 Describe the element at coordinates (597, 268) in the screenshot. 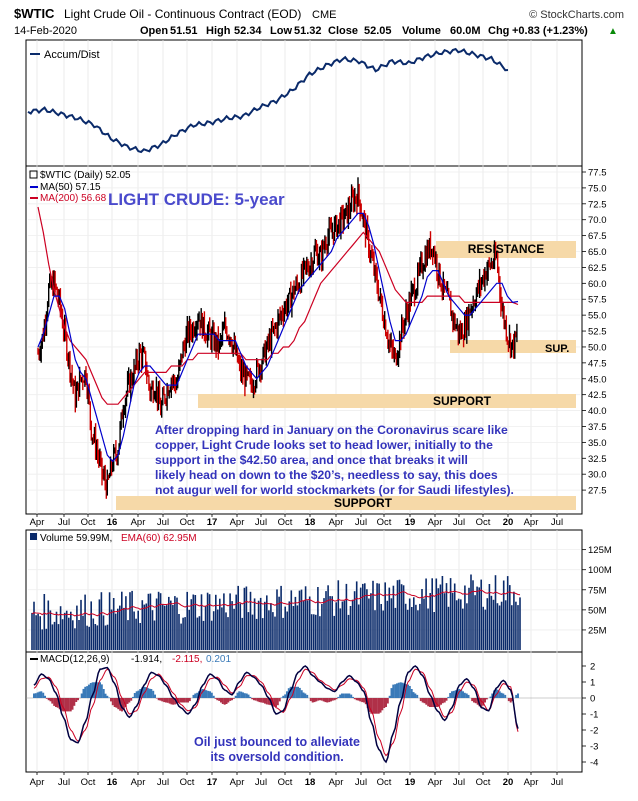

I see `price-y-tick-label: 62.5` at that location.